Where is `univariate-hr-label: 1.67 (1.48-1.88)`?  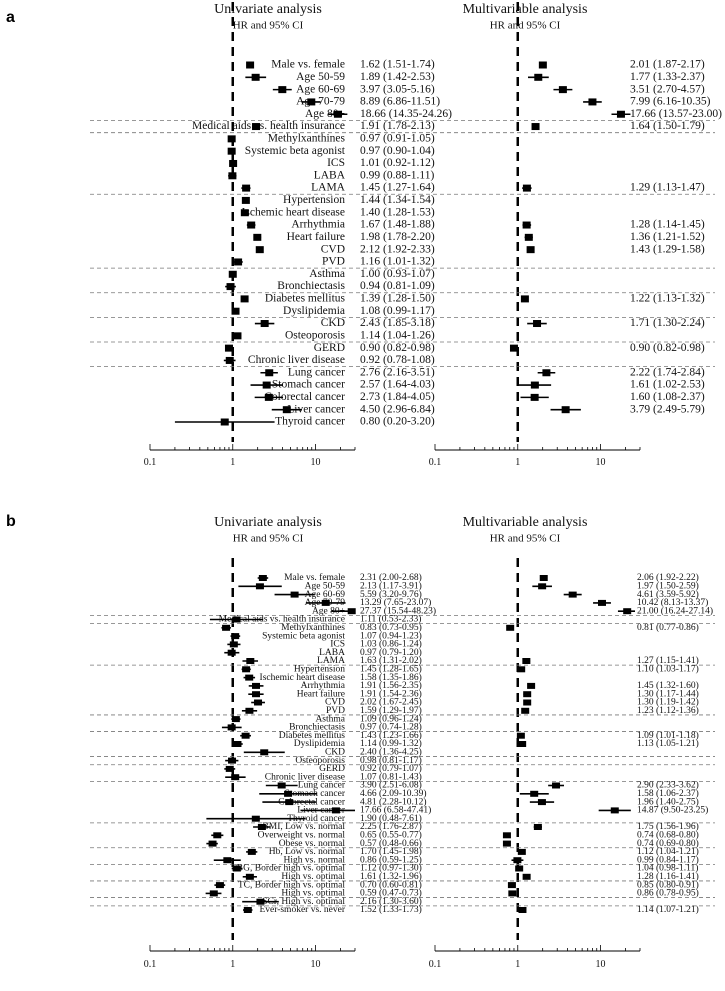
univariate-hr-label: 1.67 (1.48-1.88) is located at coordinates (397, 225).